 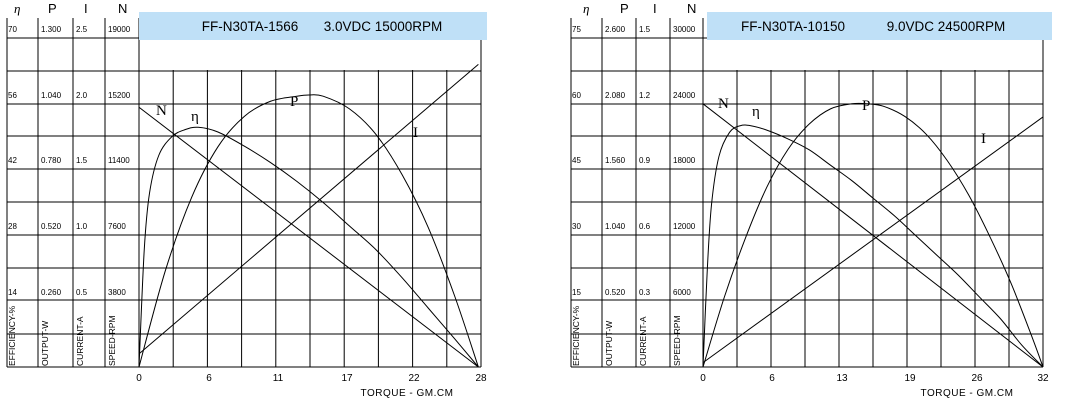 I want to click on x-tick-label: 13, so click(x=842, y=378).